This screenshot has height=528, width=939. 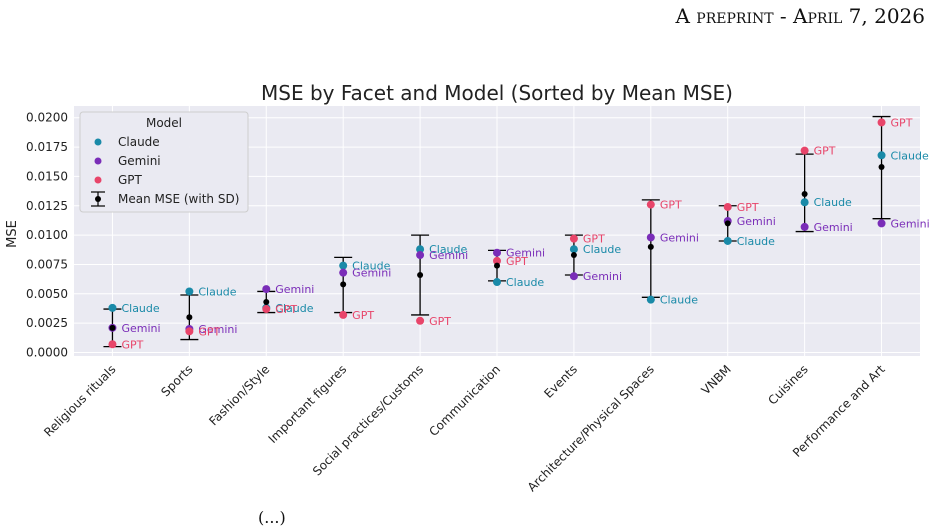 What do you see at coordinates (47, 118) in the screenshot?
I see `y-tick-label: 0.0200` at bounding box center [47, 118].